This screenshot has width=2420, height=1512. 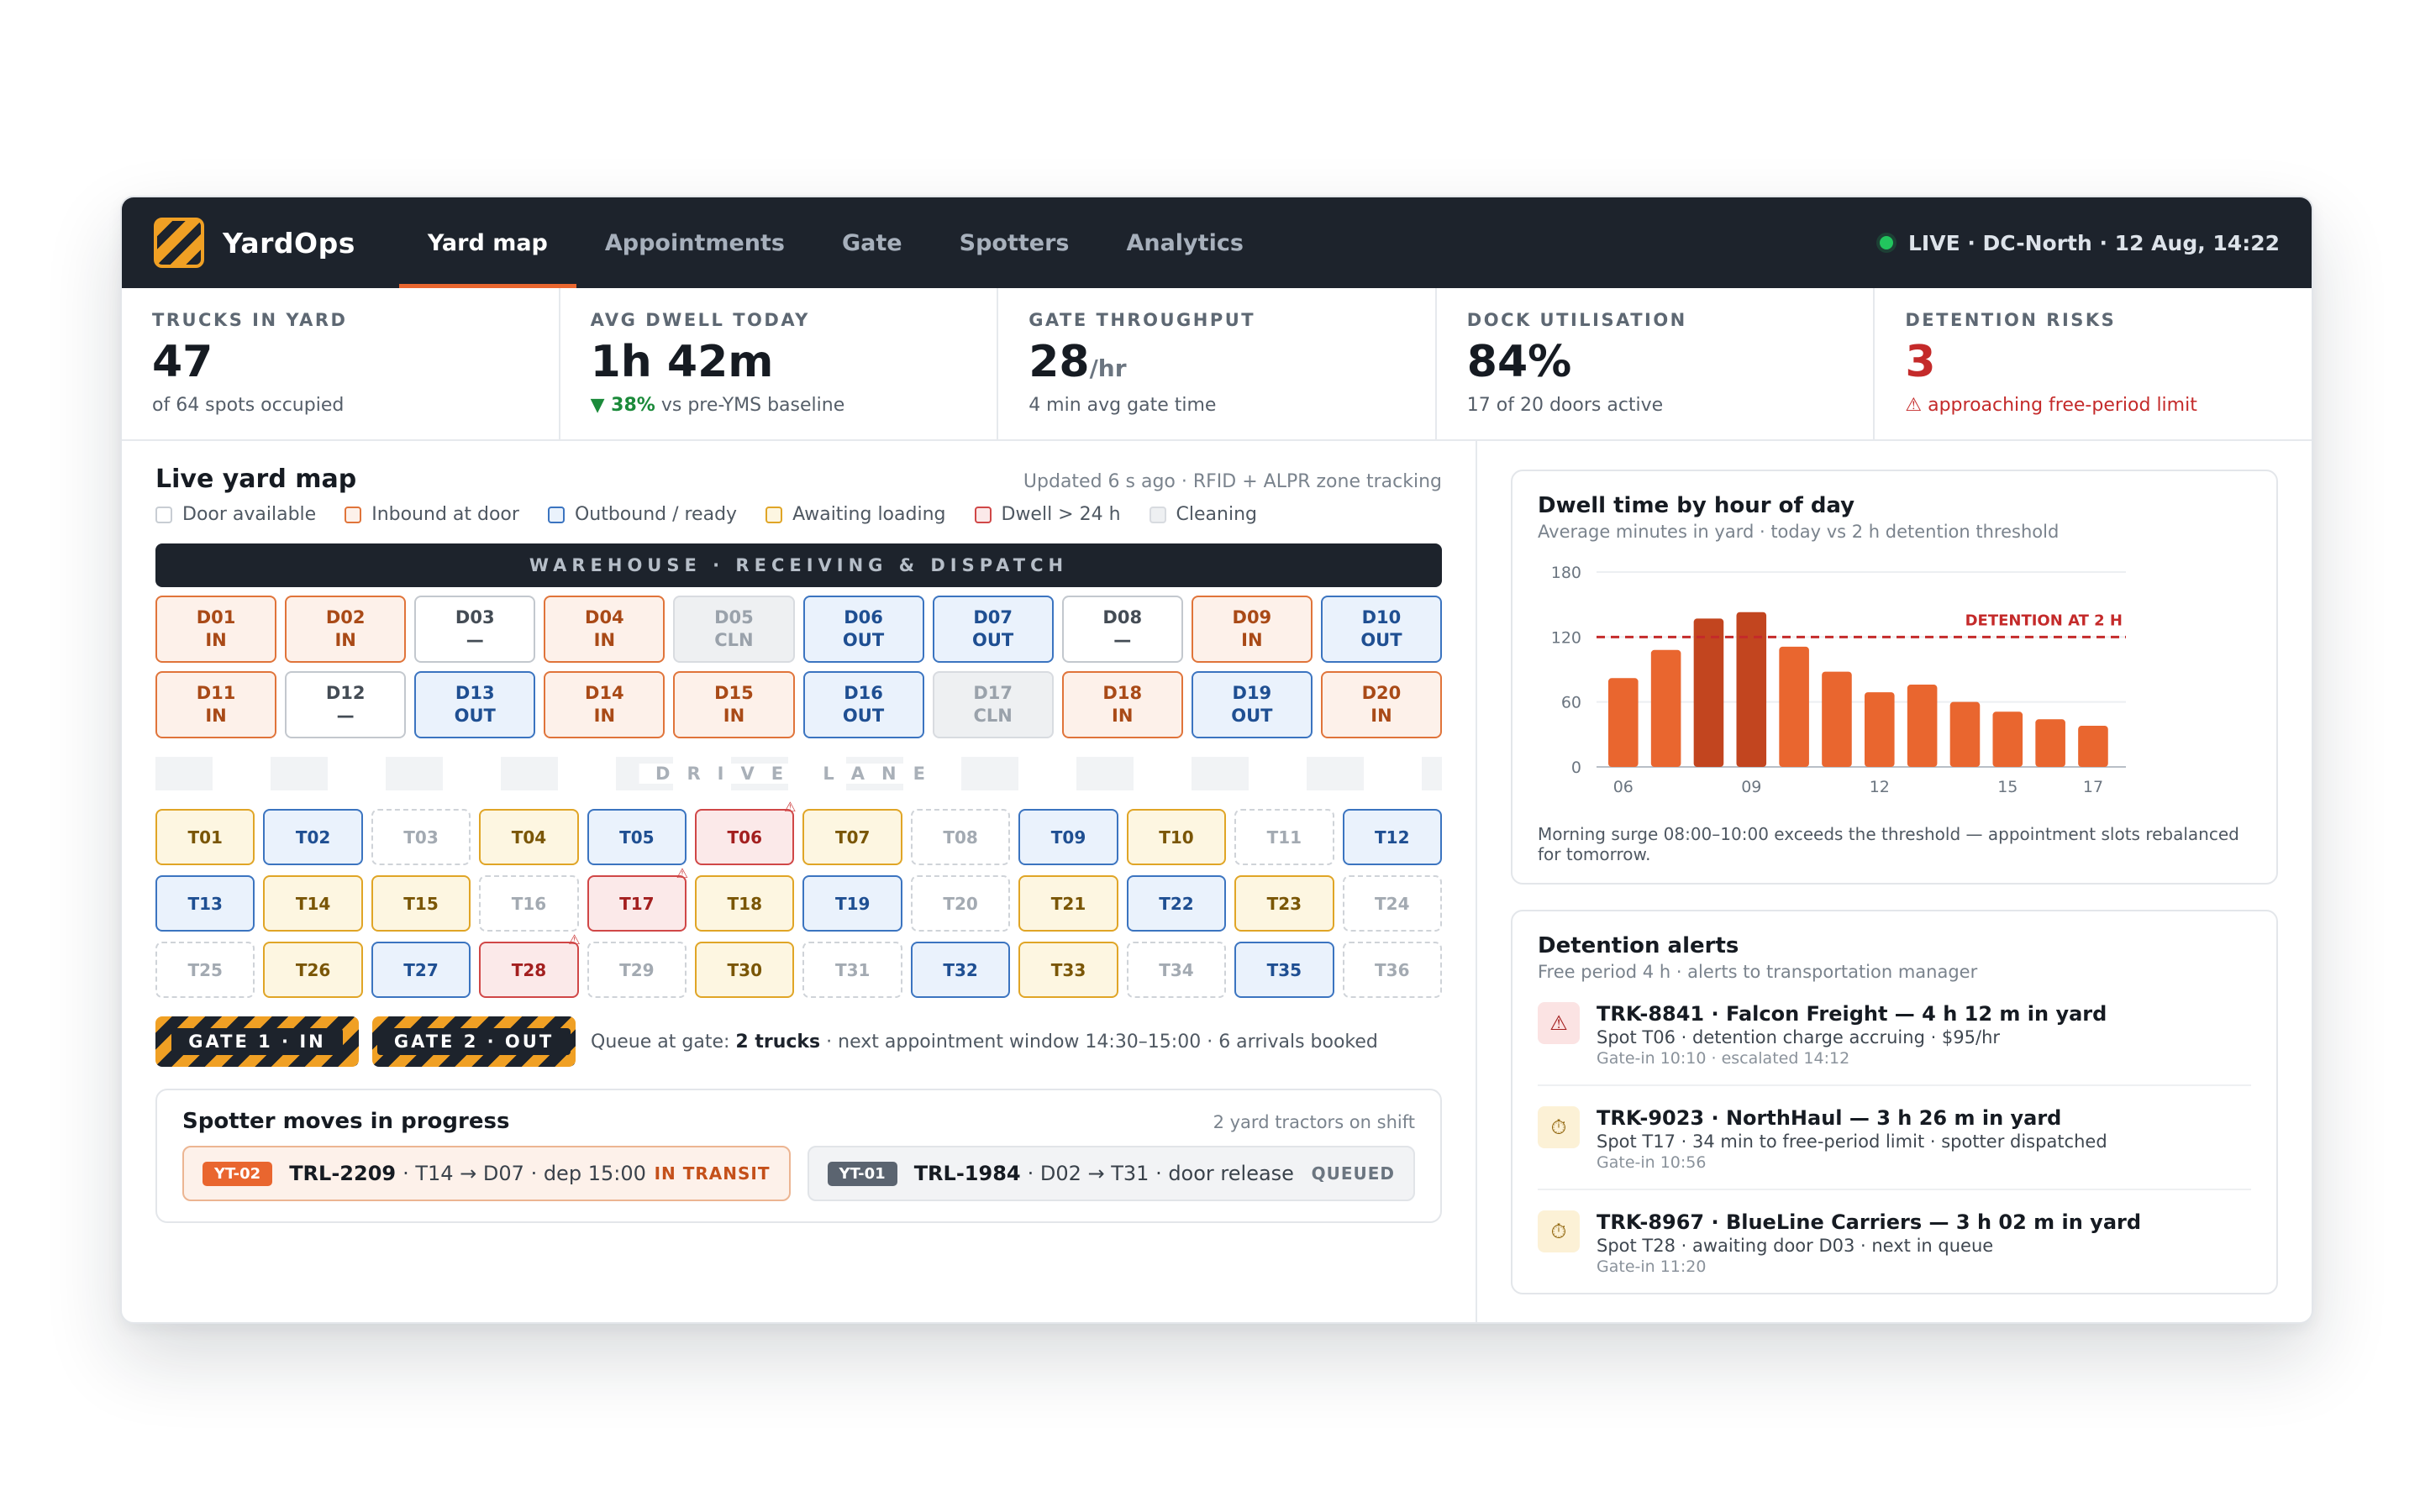 I want to click on dock-door-d04: D04 IN, so click(x=605, y=629).